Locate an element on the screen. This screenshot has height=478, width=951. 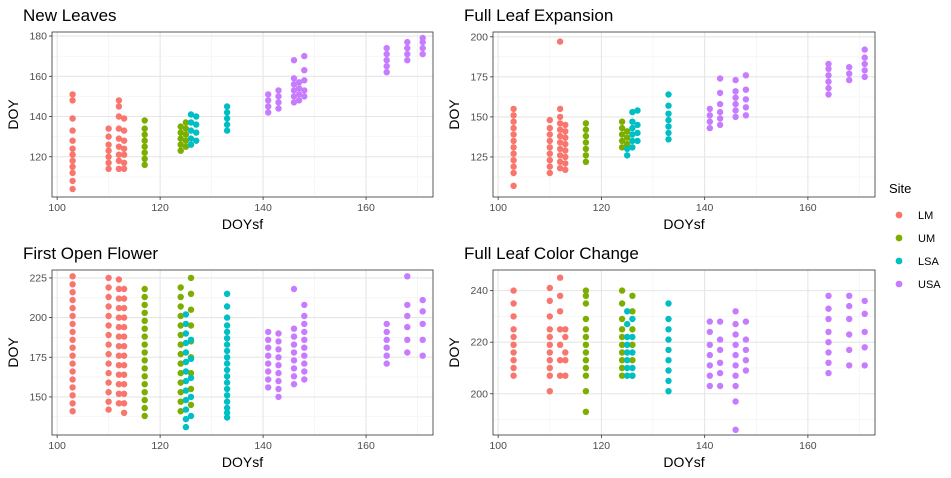
series-usa is located at coordinates (787, 362).